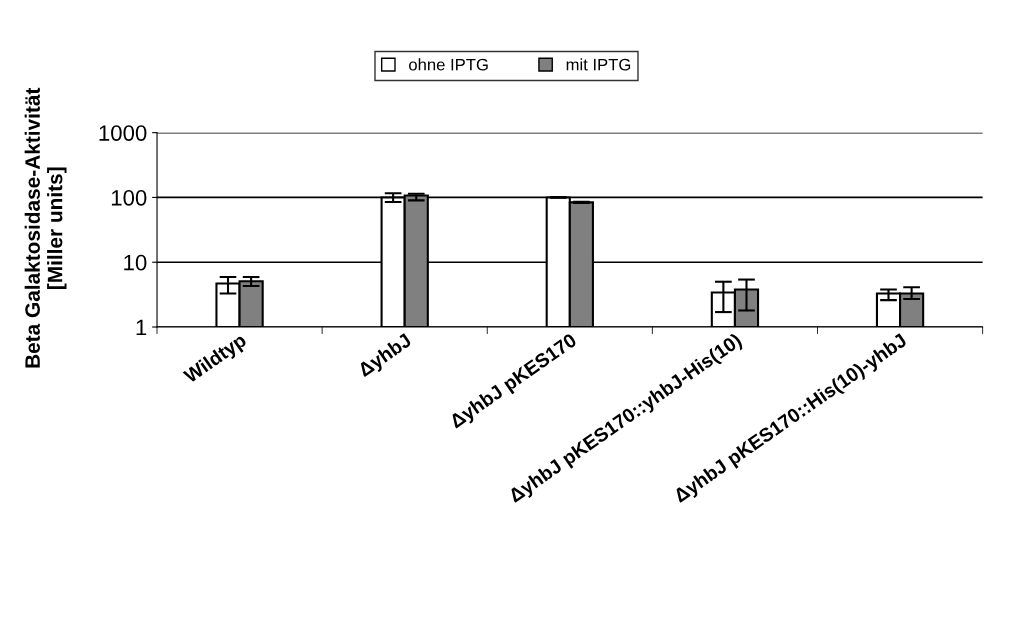 This screenshot has width=1013, height=617. Describe the element at coordinates (448, 64) in the screenshot. I see `legend-label: ohne IPTG` at that location.